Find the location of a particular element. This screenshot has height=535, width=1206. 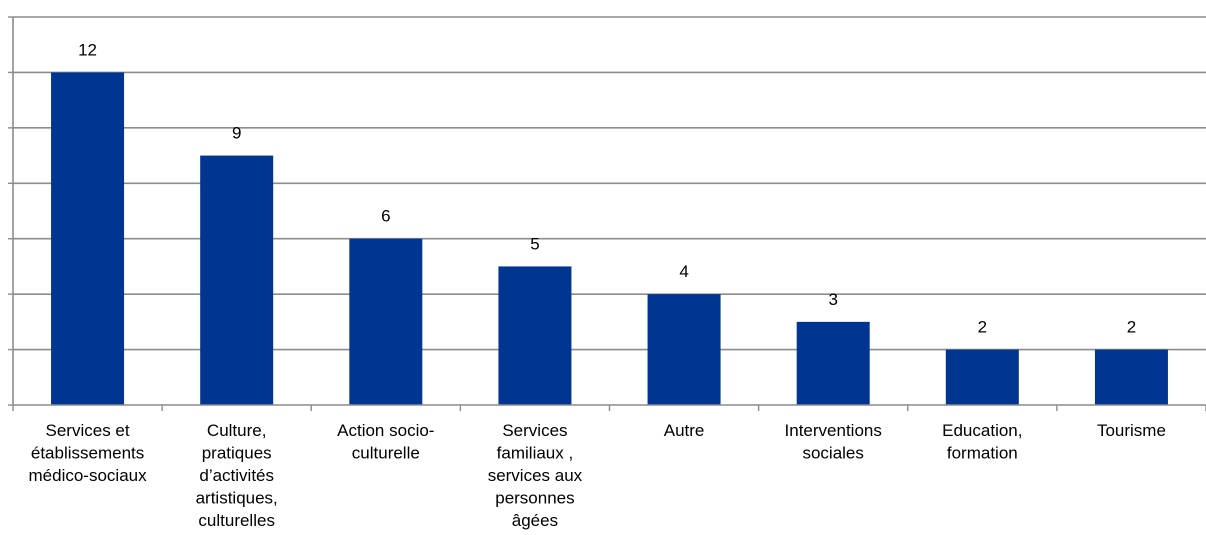

x-tick-label-line: services aux is located at coordinates (535, 475).